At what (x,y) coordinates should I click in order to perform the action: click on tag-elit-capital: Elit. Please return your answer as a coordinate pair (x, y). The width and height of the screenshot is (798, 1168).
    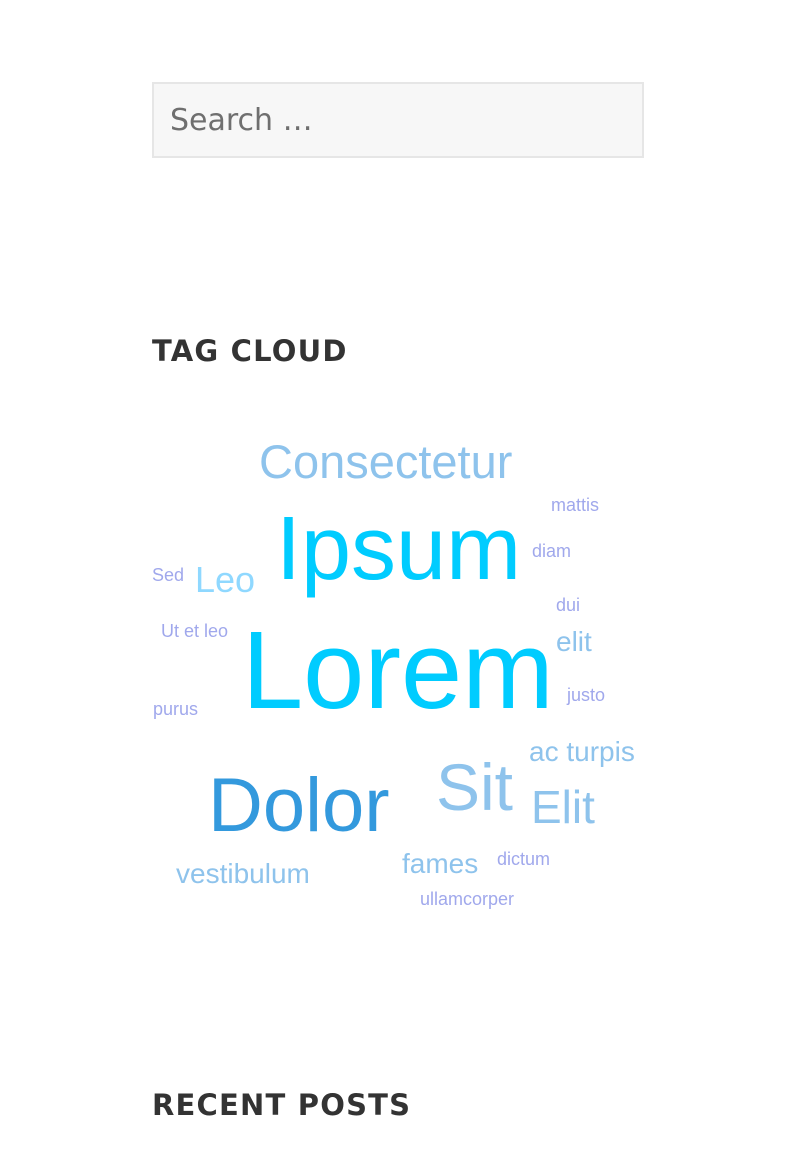
    Looking at the image, I should click on (563, 807).